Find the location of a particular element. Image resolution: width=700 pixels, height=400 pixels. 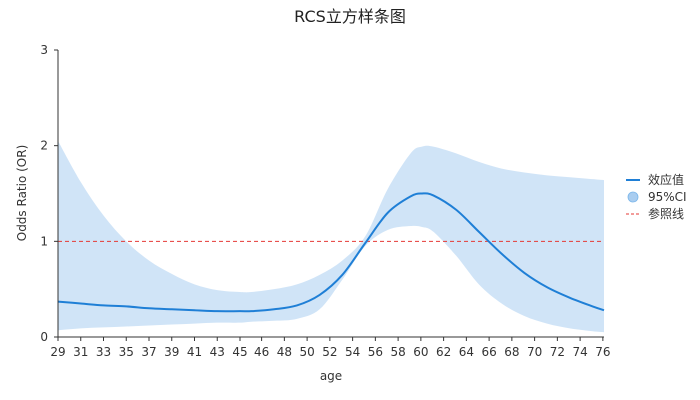

y-axis-ticks: 0 1 2 3 is located at coordinates (49, 193).